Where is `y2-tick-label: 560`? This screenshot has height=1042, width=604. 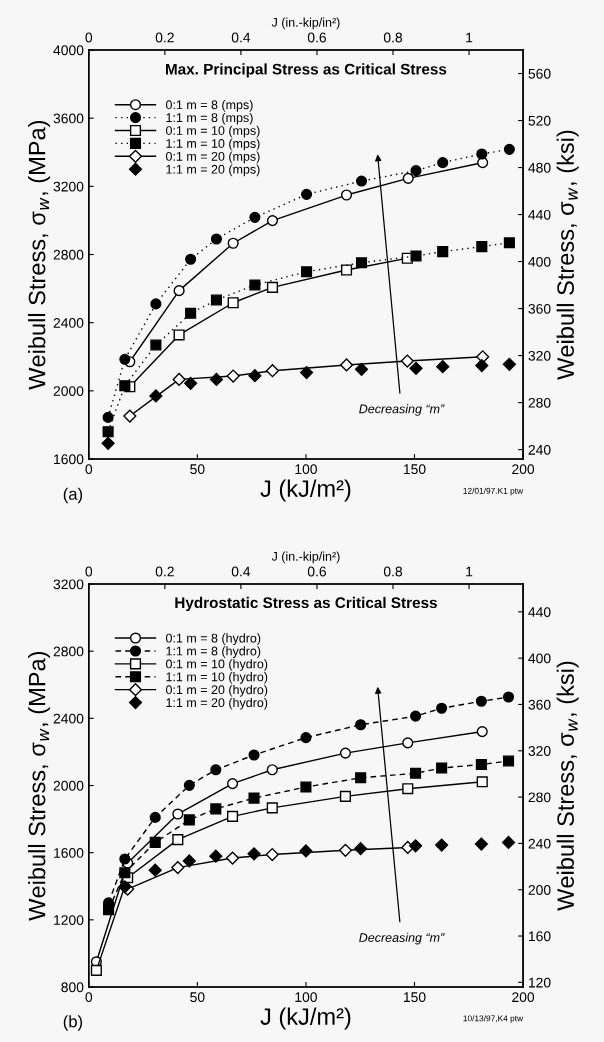
y2-tick-label: 560 is located at coordinates (539, 73).